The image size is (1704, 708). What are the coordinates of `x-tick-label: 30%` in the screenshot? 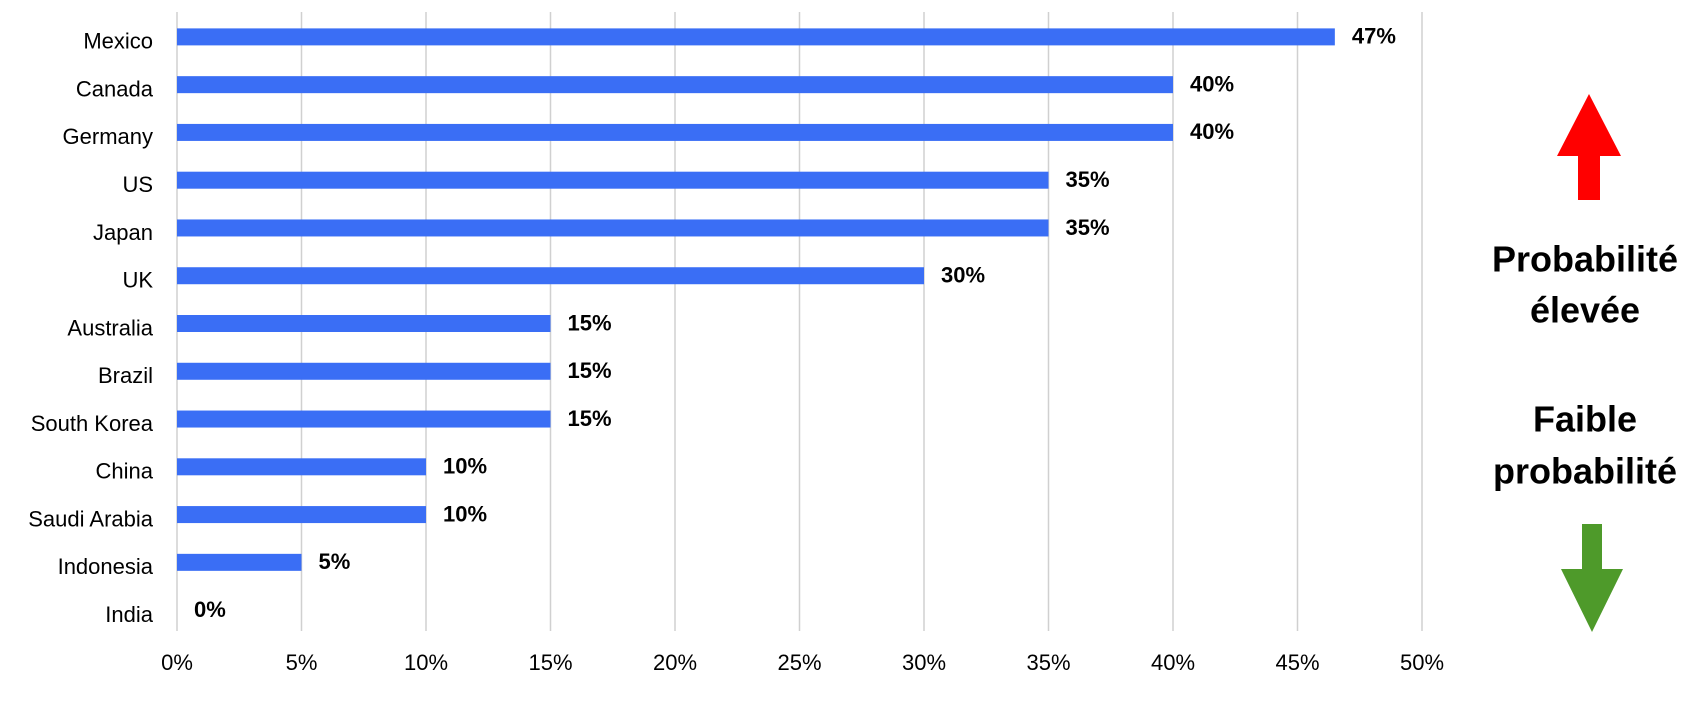 It's located at (924, 662).